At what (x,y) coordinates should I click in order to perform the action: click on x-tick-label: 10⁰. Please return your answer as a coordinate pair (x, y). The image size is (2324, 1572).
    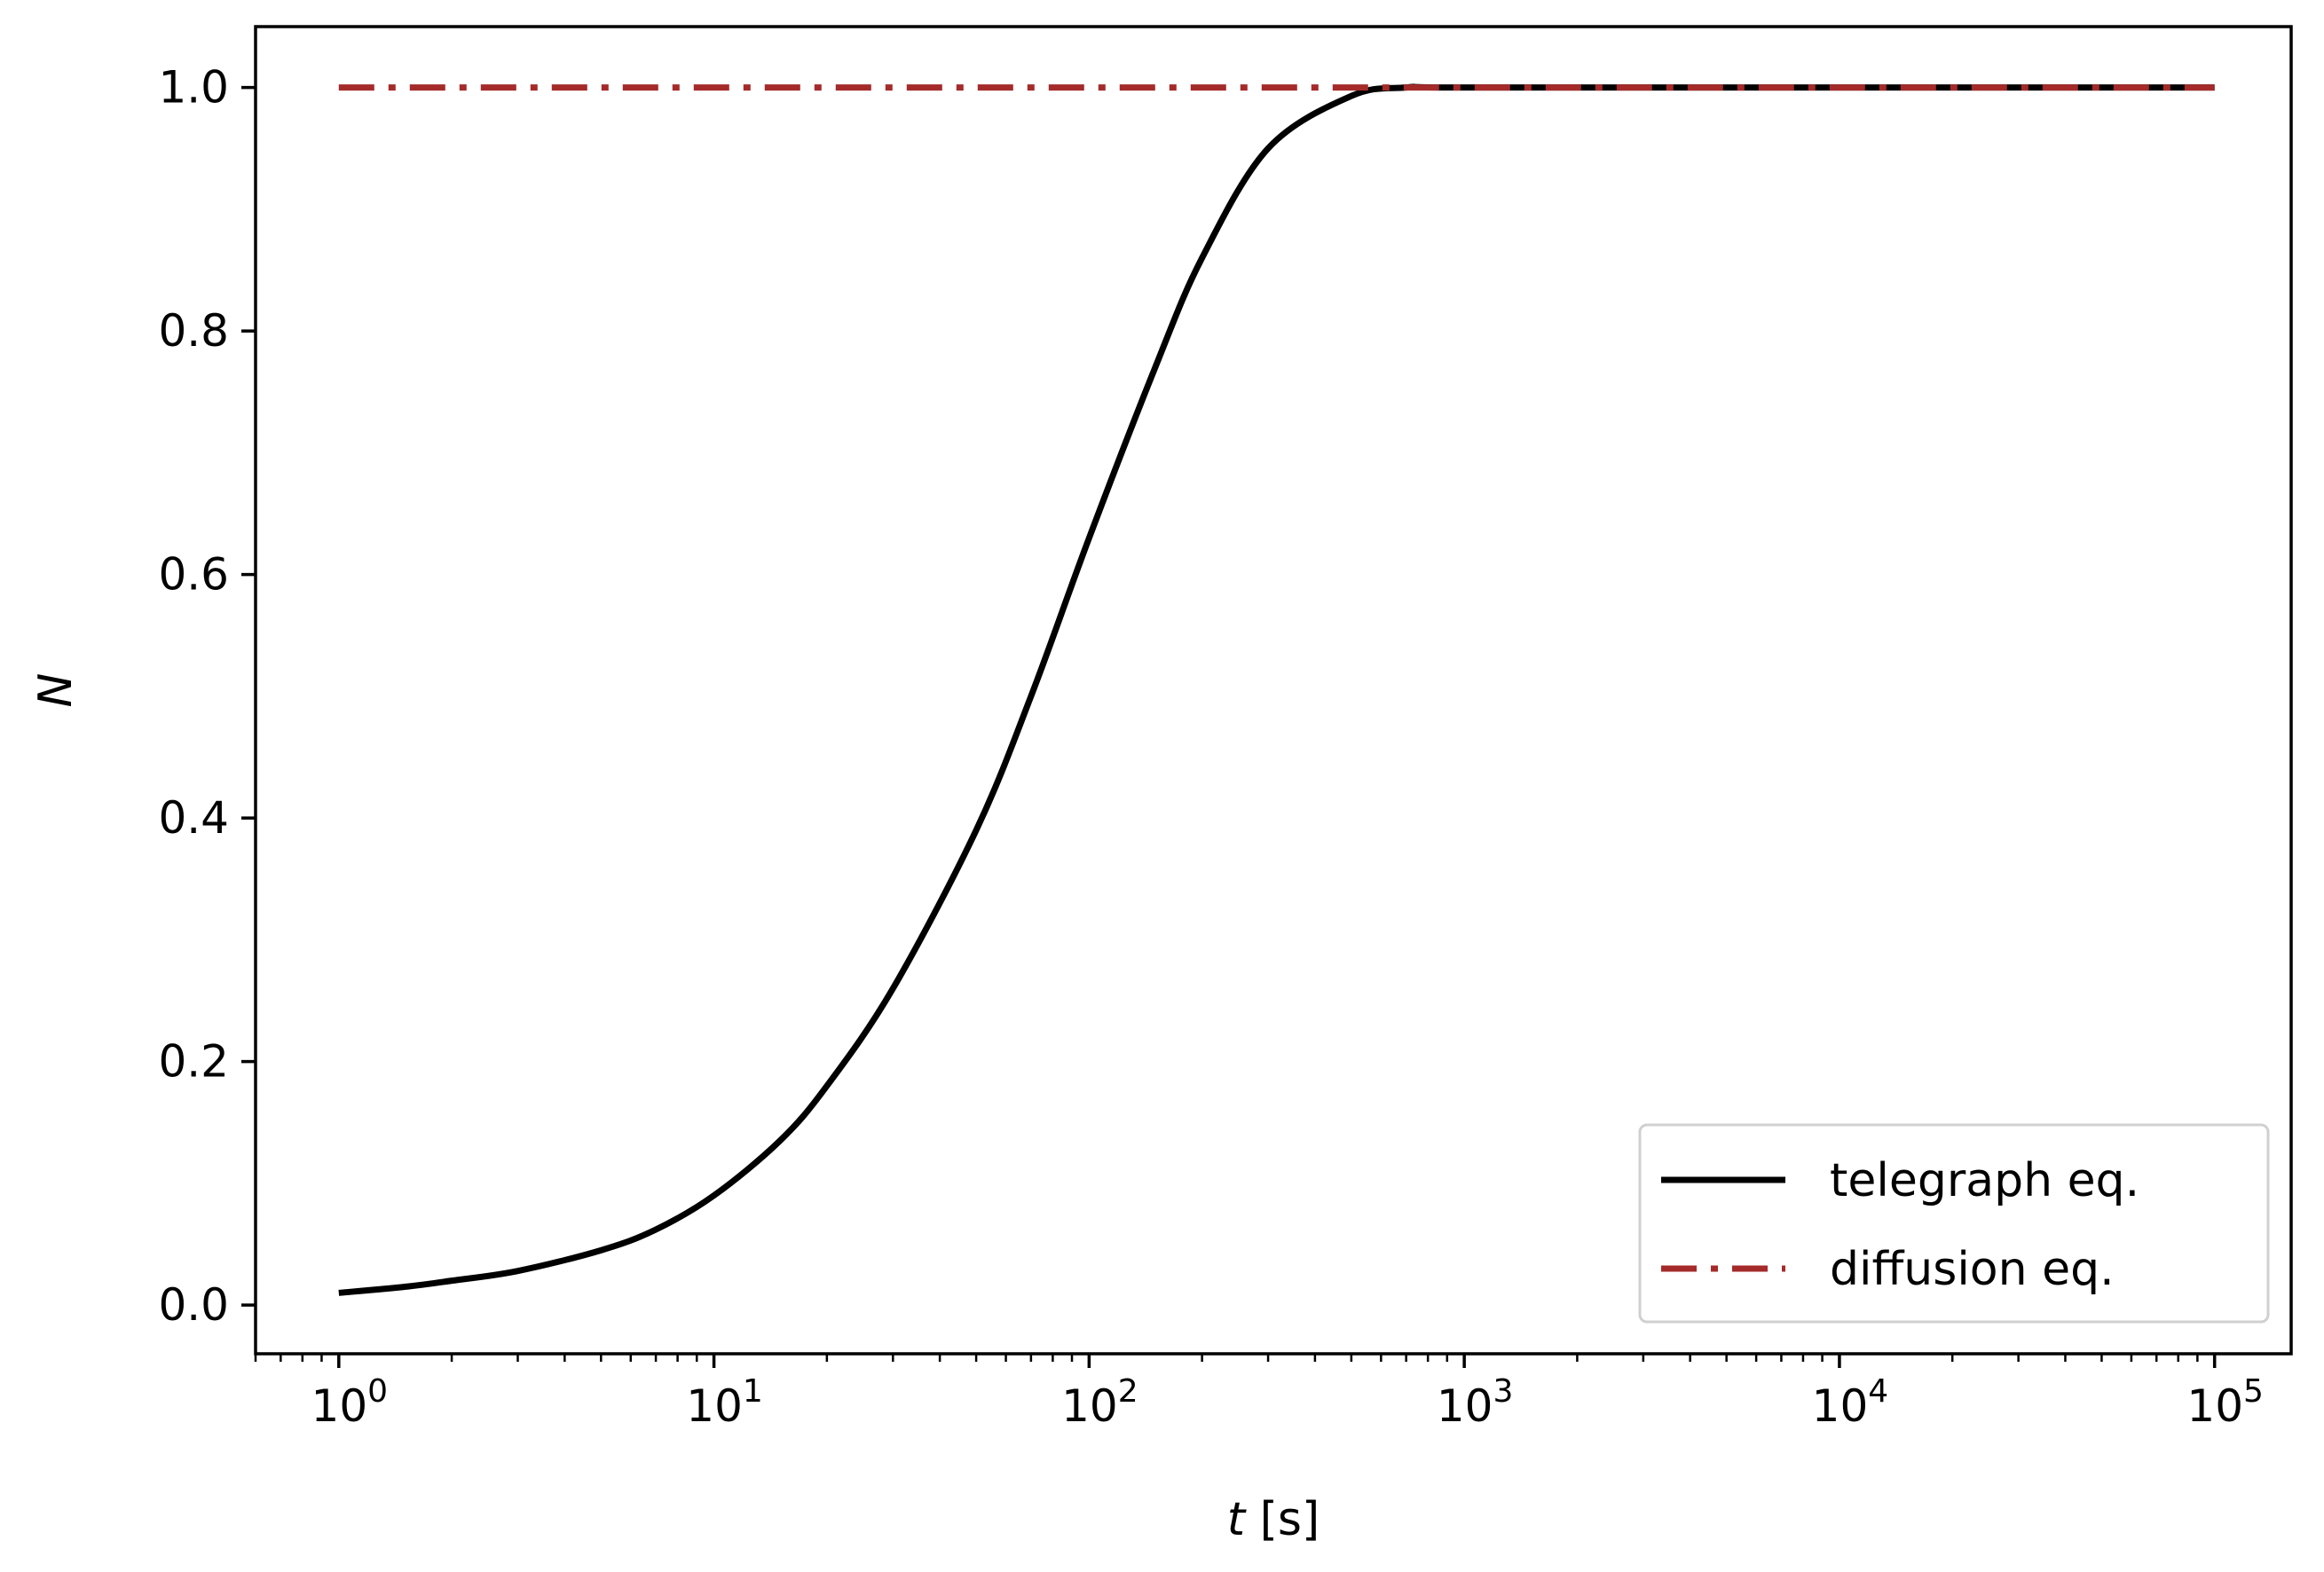
    Looking at the image, I should click on (350, 1402).